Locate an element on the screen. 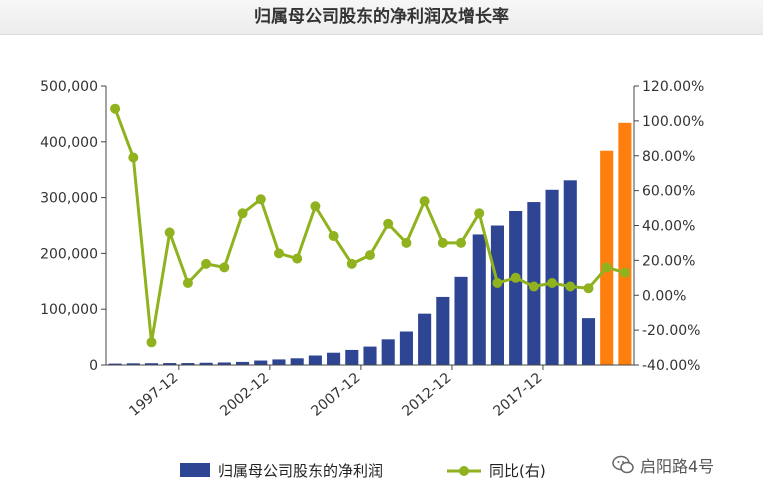 This screenshot has height=499, width=763. y-right-tick-label: 80.00% is located at coordinates (668, 157).